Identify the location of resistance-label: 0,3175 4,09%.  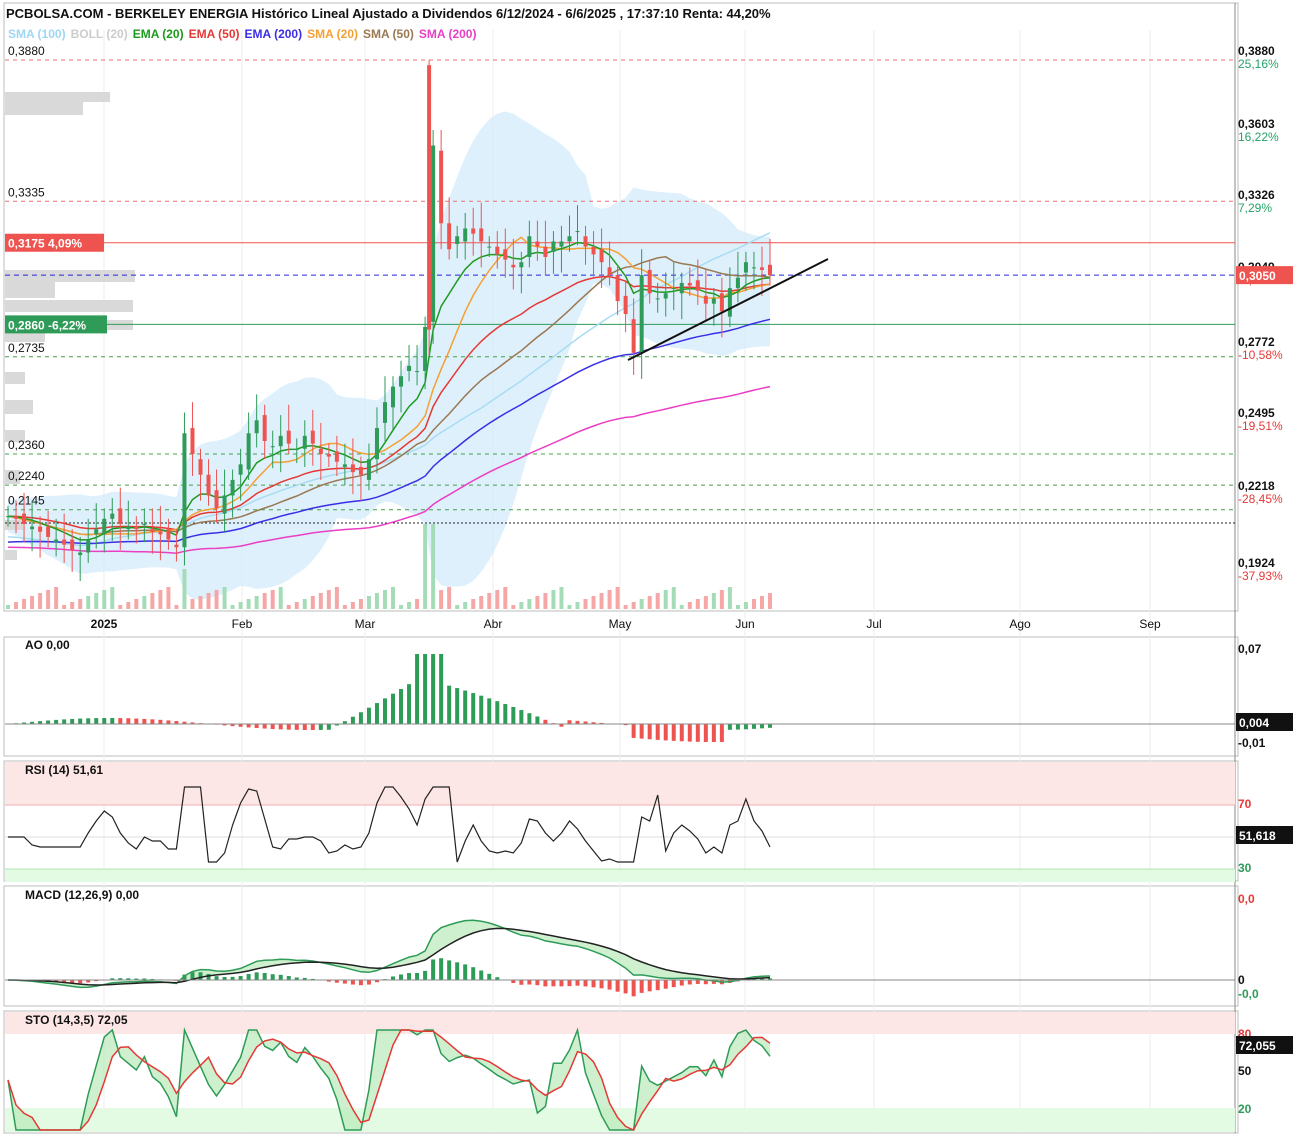
(45, 244).